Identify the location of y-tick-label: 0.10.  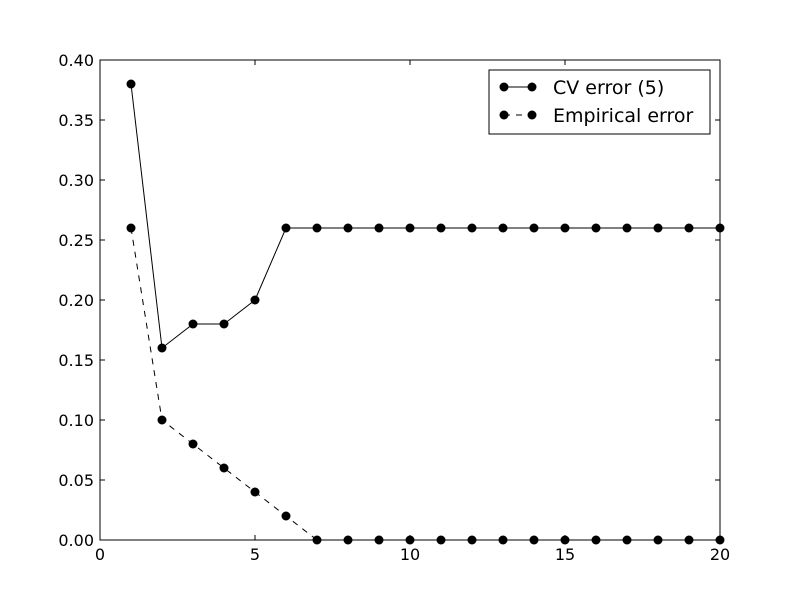
(76, 420).